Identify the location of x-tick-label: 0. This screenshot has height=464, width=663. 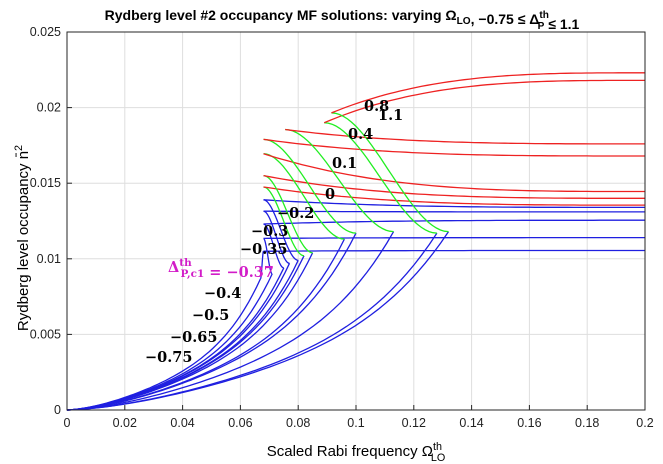
(67, 423).